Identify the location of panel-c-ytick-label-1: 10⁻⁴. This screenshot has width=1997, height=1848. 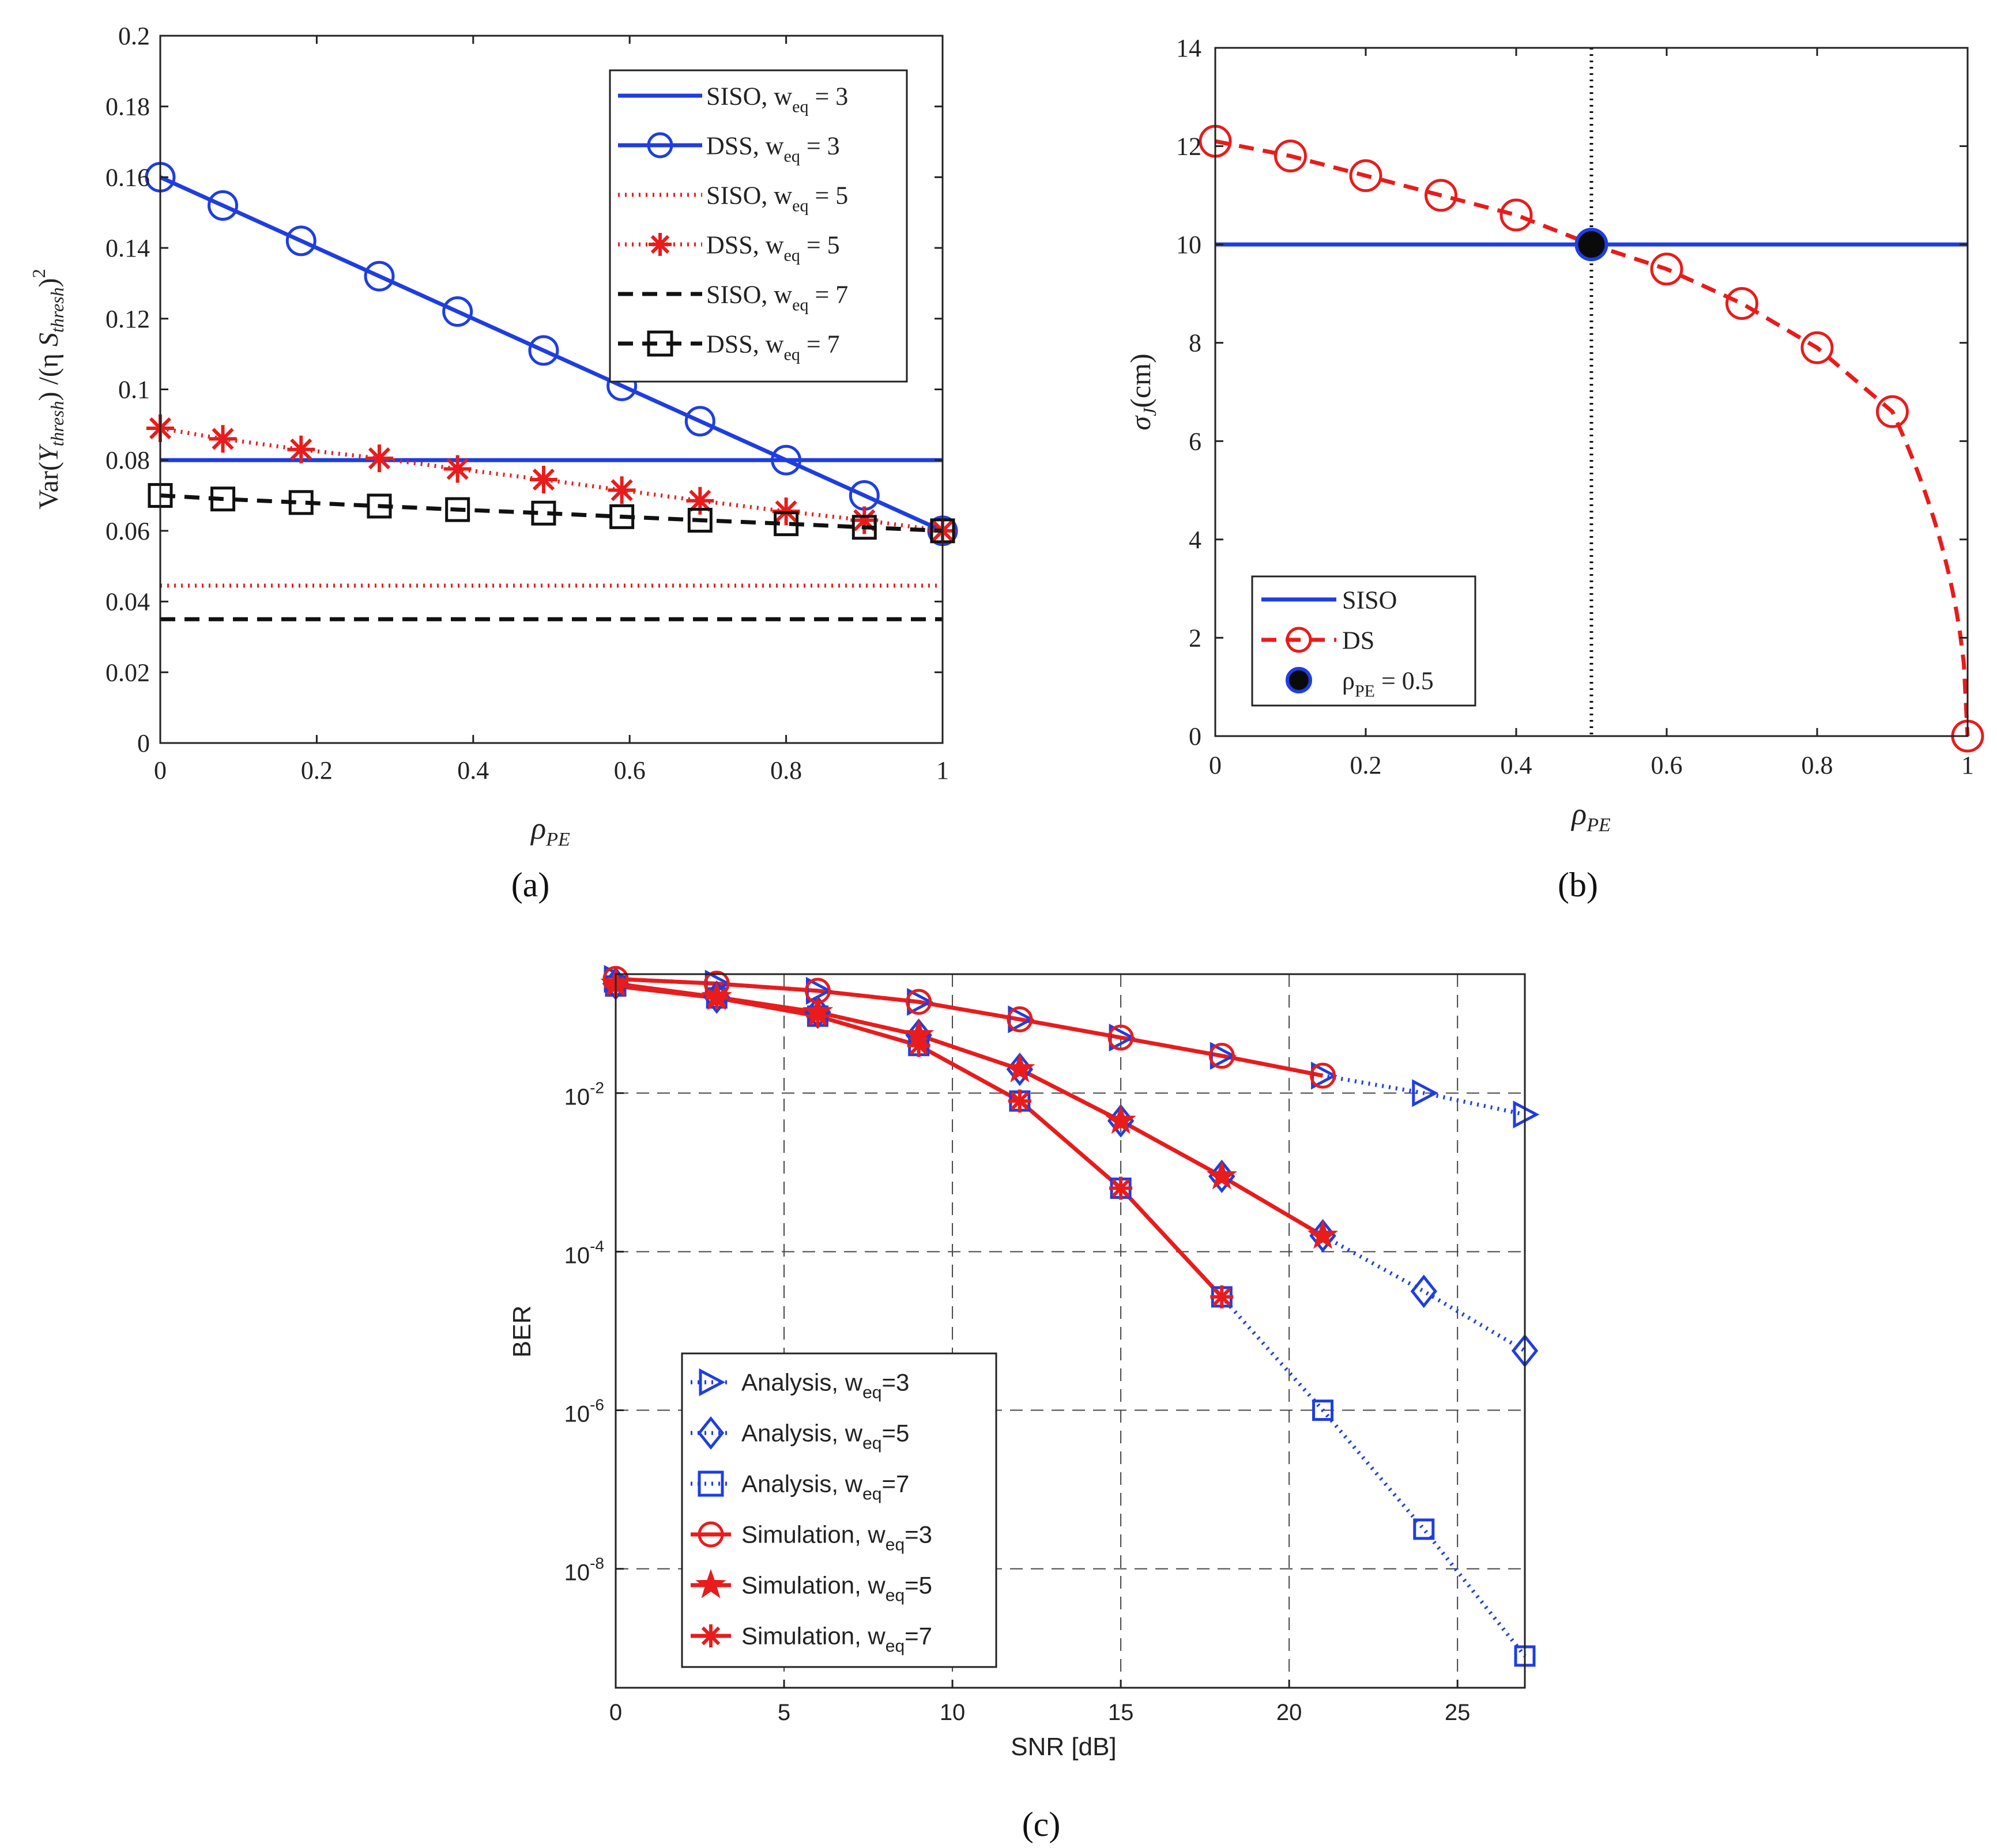
(584, 1253).